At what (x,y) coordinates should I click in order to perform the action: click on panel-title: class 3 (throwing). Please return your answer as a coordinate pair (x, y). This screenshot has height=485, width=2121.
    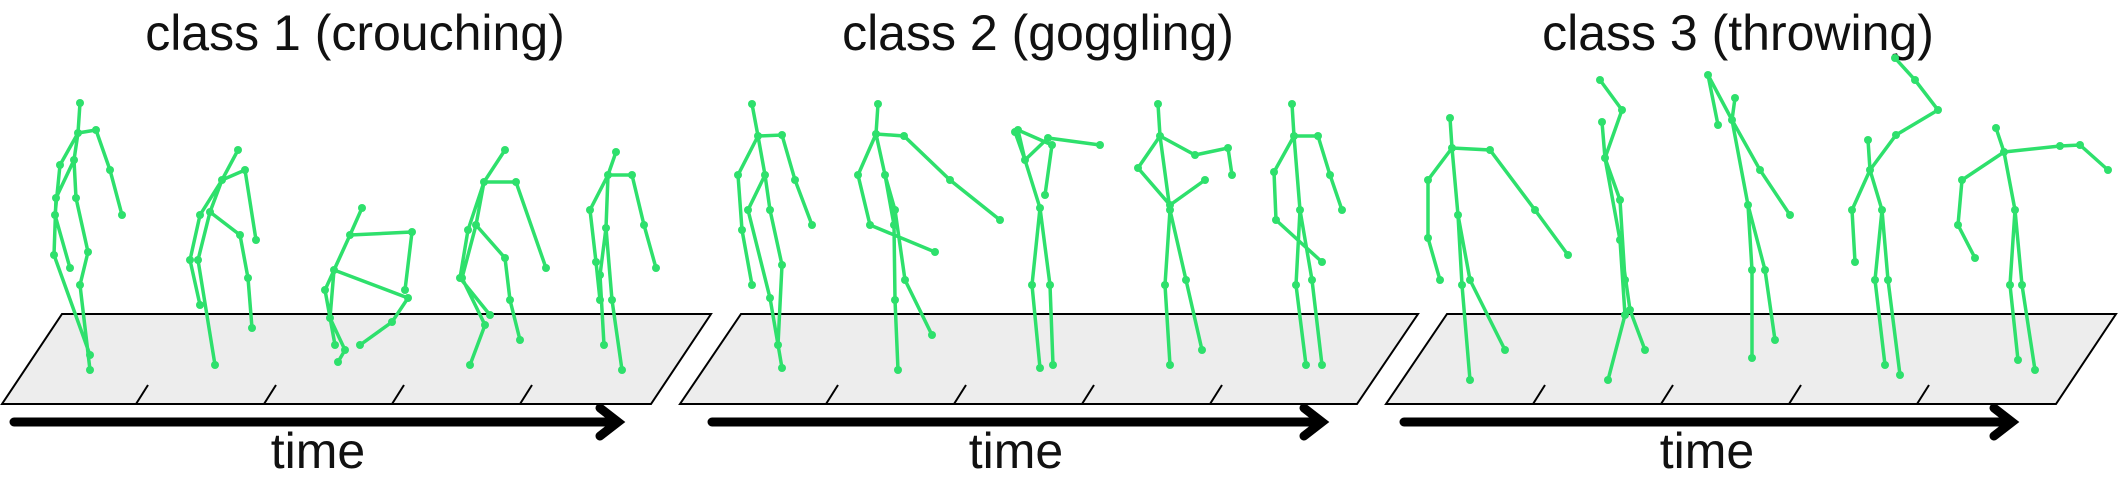
    Looking at the image, I should click on (1738, 33).